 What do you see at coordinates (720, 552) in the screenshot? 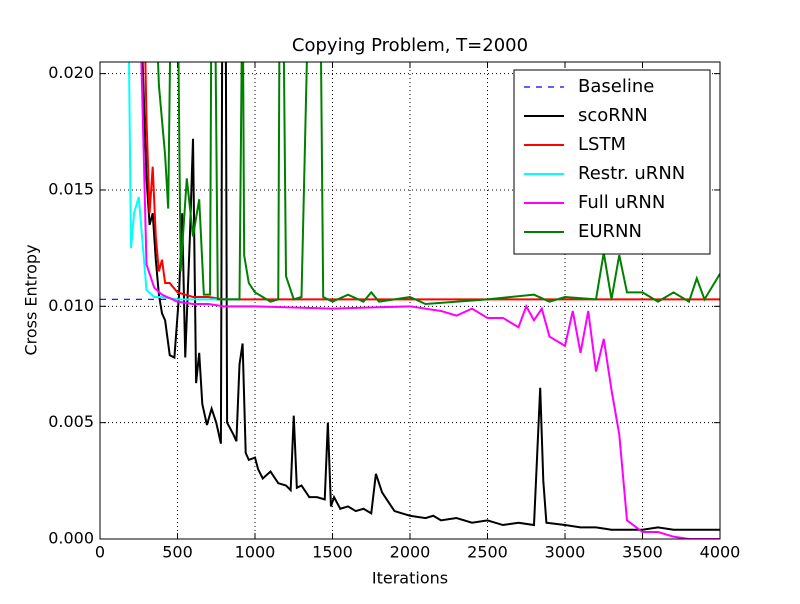
I see `x-tick-label: 4000` at bounding box center [720, 552].